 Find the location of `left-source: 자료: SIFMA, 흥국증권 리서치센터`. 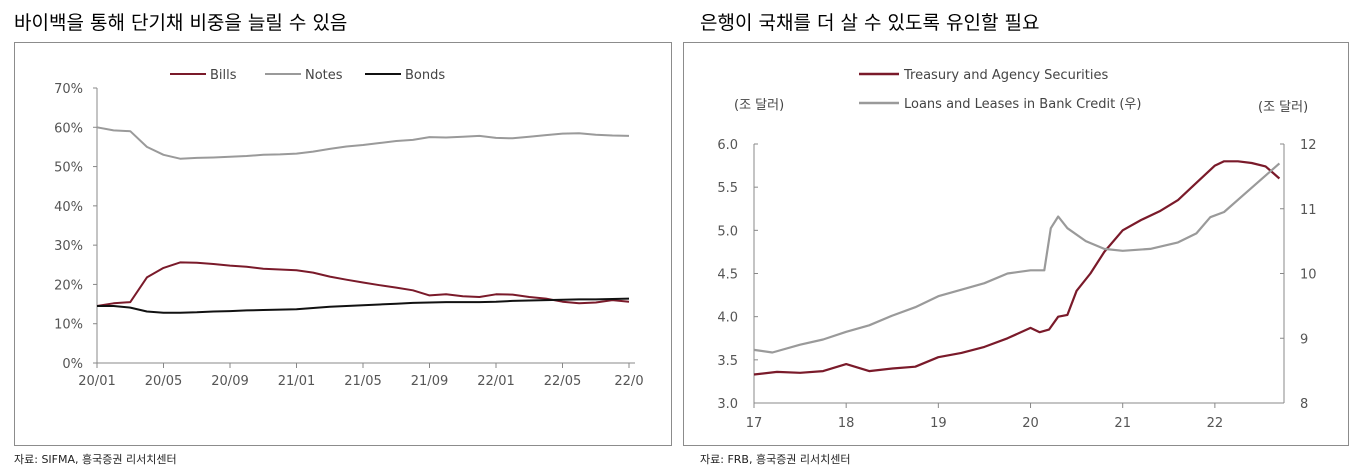

left-source: 자료: SIFMA, 흥국증권 리서치센터 is located at coordinates (95, 459).